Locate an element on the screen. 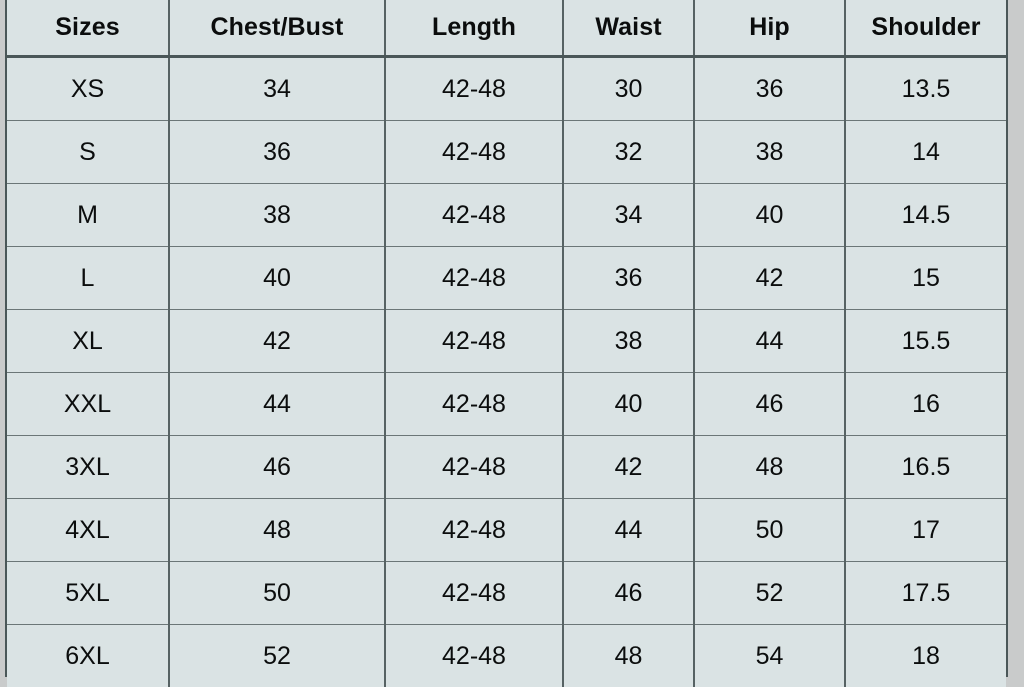 The image size is (1024, 687). table-row: 5XL 50 42-48 46 52 17.5 is located at coordinates (506, 593).